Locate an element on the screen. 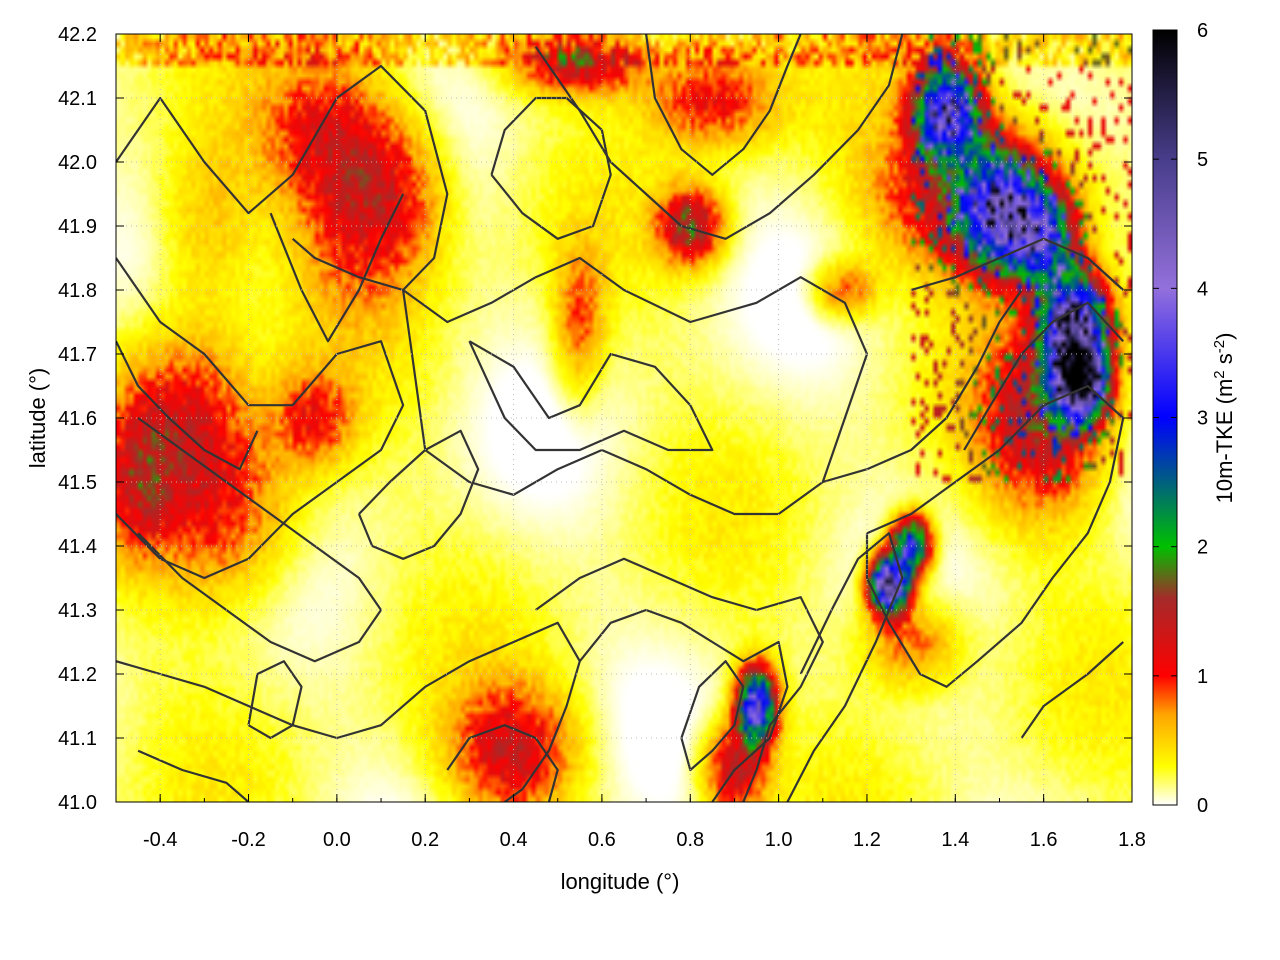 Image resolution: width=1280 pixels, height=960 pixels. y-tick-label: 42.0 is located at coordinates (77, 163).